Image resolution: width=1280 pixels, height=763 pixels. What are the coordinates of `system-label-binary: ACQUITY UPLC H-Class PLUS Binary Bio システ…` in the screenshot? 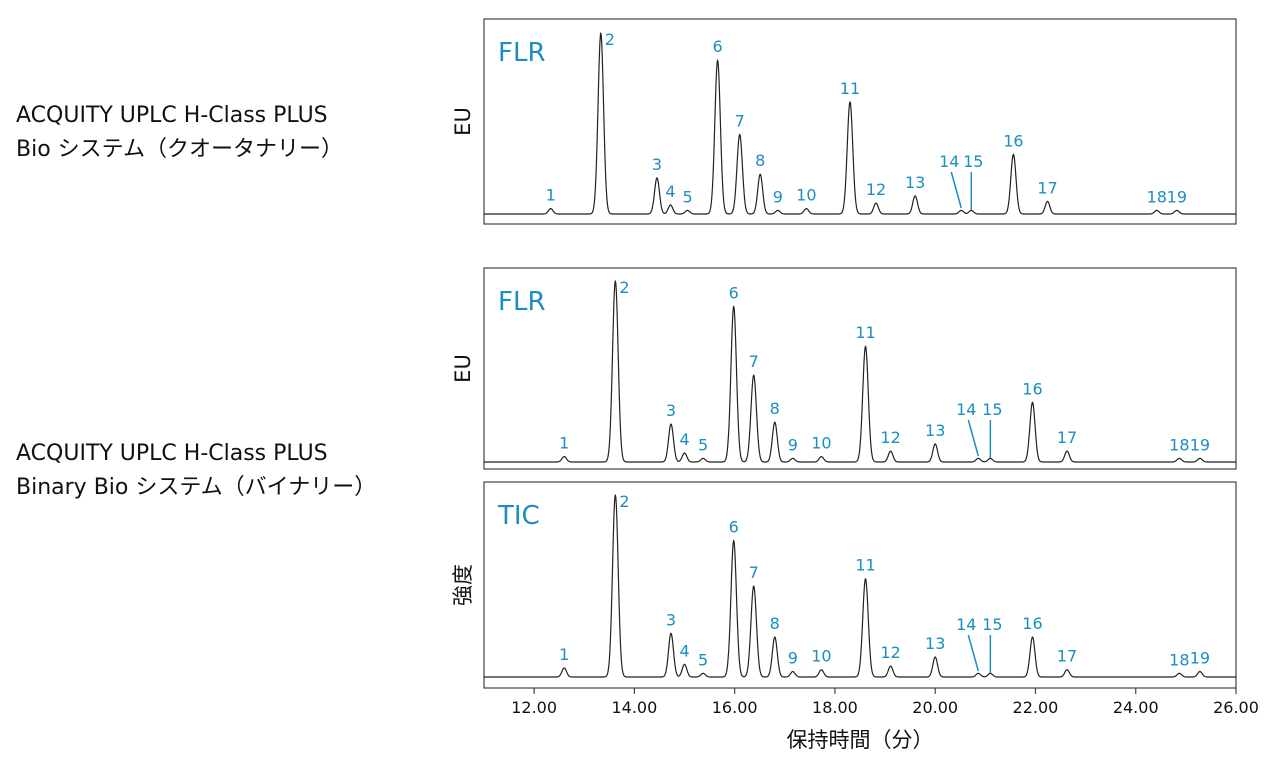 It's located at (196, 471).